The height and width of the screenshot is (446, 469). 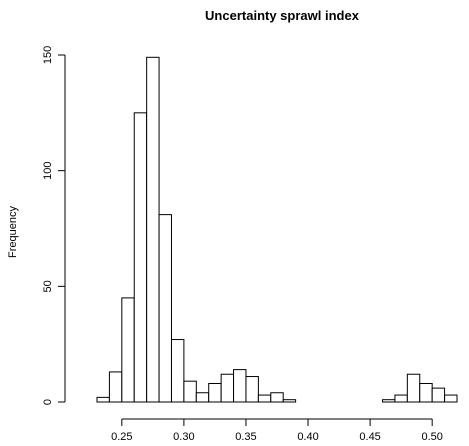 What do you see at coordinates (48, 286) in the screenshot?
I see `y-tick-label: 50` at bounding box center [48, 286].